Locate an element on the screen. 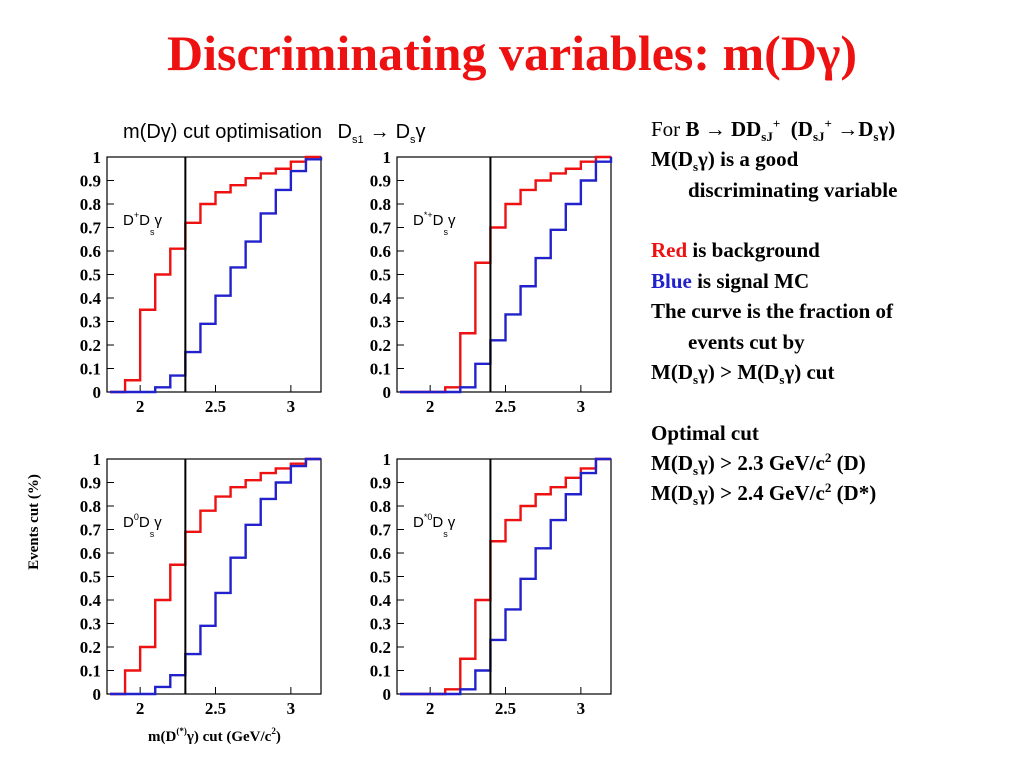  notes-cut-end: γ) cut is located at coordinates (809, 372).